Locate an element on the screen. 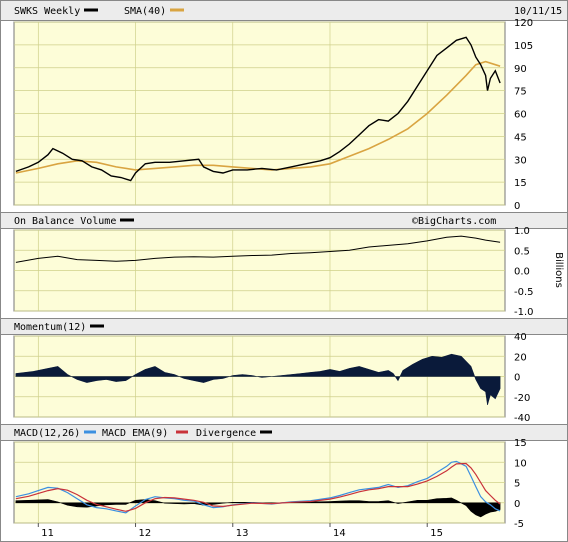 The height and width of the screenshot is (542, 568). momentum-series-area is located at coordinates (258, 379).